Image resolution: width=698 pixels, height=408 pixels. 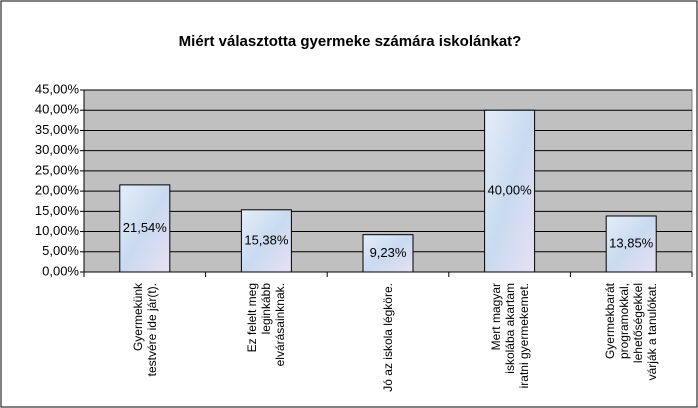 I want to click on data-label: 13,85%, so click(x=631, y=242).